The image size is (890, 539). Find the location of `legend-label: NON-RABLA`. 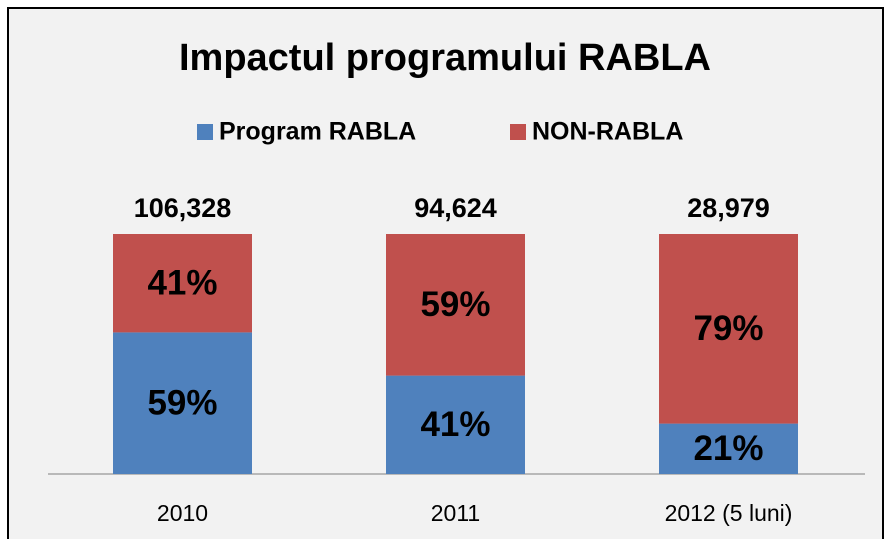

legend-label: NON-RABLA is located at coordinates (607, 132).